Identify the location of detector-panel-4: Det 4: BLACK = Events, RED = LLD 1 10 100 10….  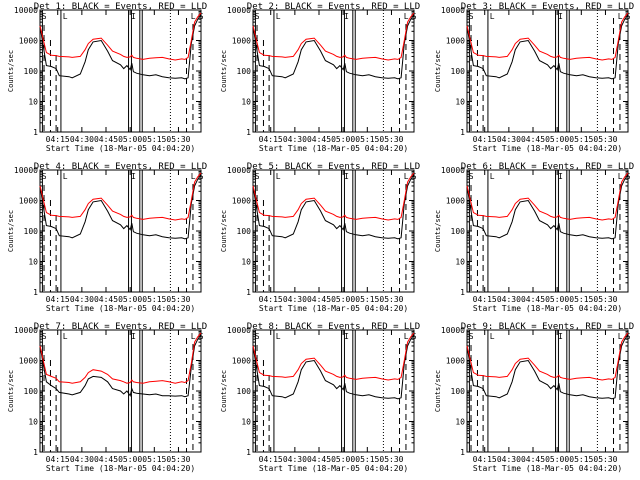
(107, 237).